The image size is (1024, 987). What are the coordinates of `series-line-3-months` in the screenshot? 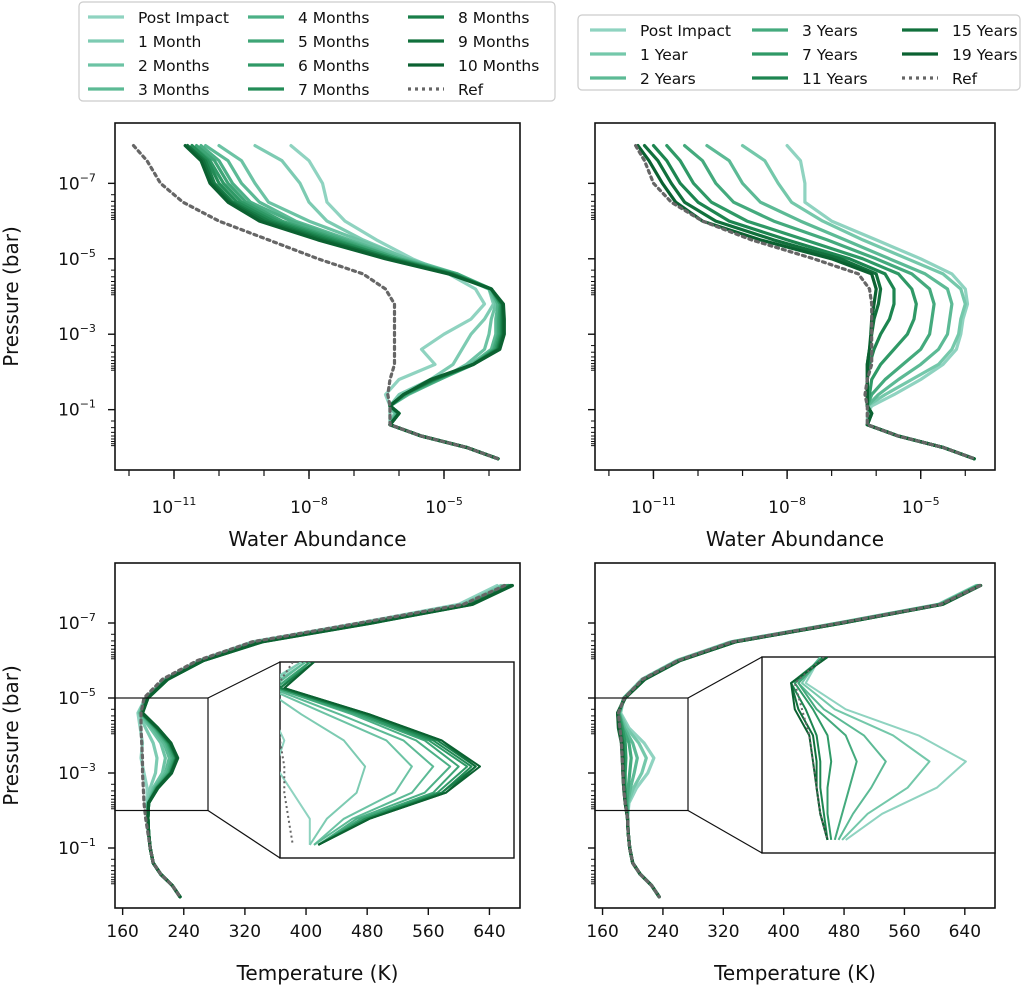 It's located at (351, 302).